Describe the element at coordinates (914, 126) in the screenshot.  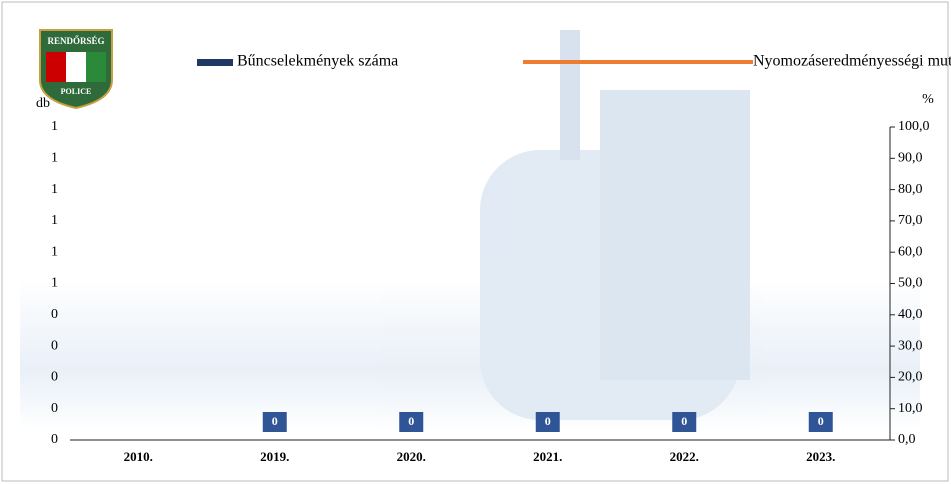
I see `y2-tick-label: 100,0` at that location.